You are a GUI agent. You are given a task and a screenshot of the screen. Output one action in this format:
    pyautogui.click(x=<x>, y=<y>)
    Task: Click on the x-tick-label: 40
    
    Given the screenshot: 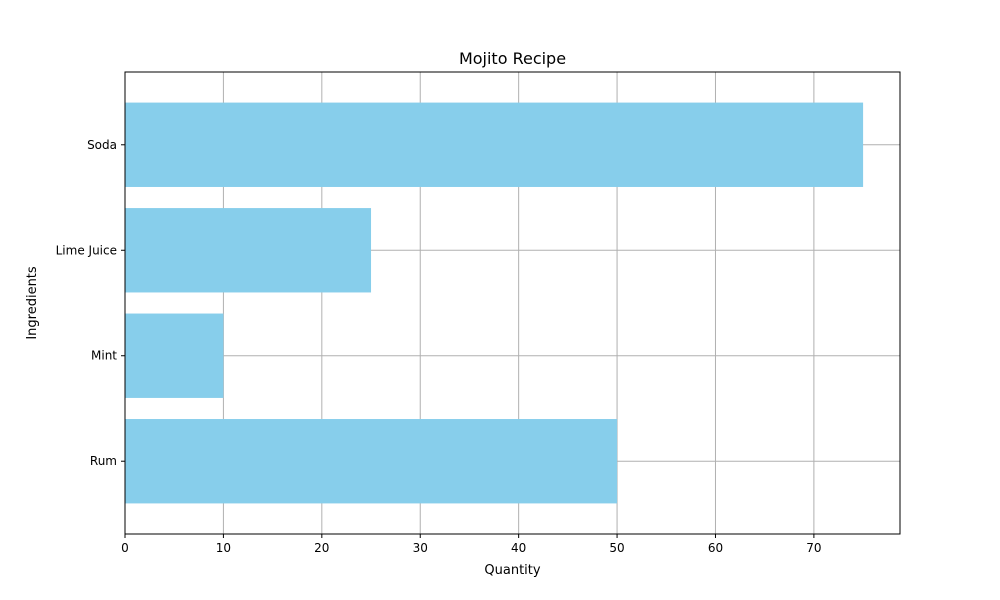 What is the action you would take?
    pyautogui.click(x=518, y=548)
    